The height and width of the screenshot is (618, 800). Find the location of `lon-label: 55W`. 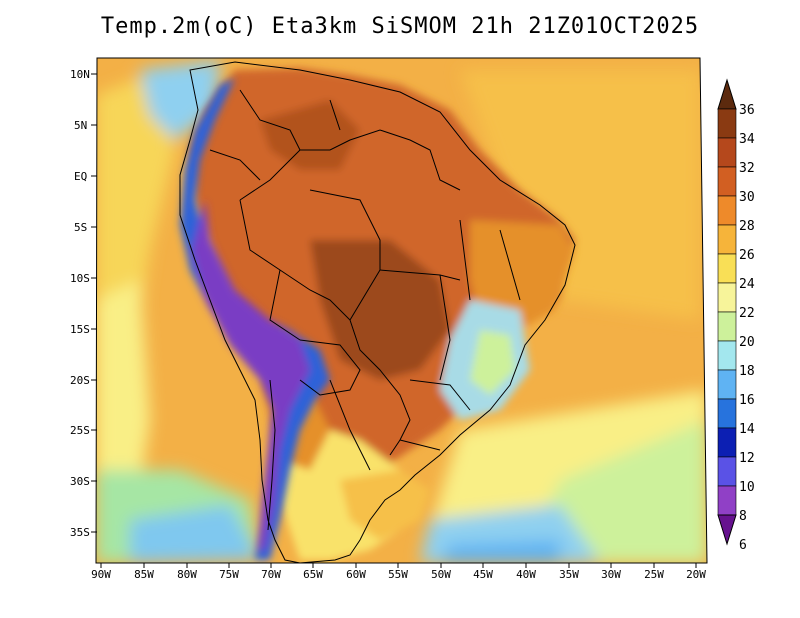

lon-label: 55W is located at coordinates (398, 574).